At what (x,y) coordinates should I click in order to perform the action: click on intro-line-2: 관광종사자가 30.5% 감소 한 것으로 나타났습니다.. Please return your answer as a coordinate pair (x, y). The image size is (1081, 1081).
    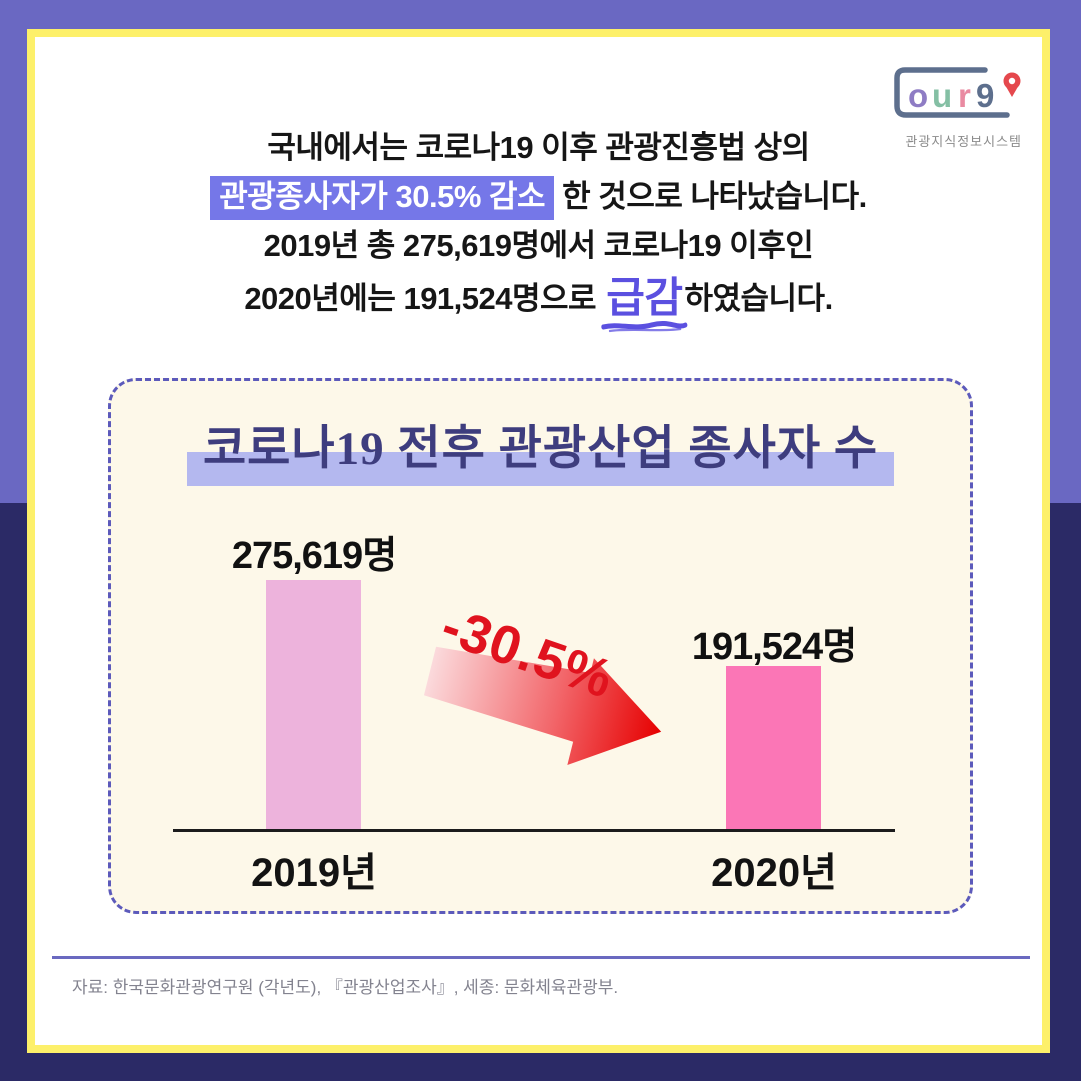
    Looking at the image, I should click on (538, 196).